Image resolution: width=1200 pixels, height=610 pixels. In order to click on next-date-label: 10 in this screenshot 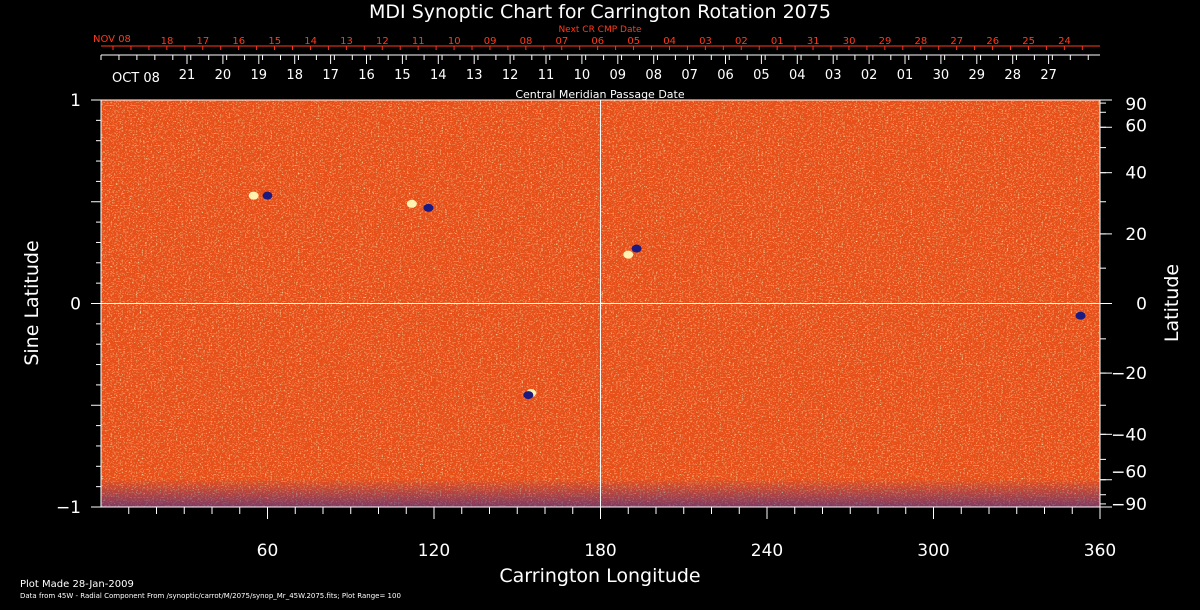, I will do `click(454, 41)`.